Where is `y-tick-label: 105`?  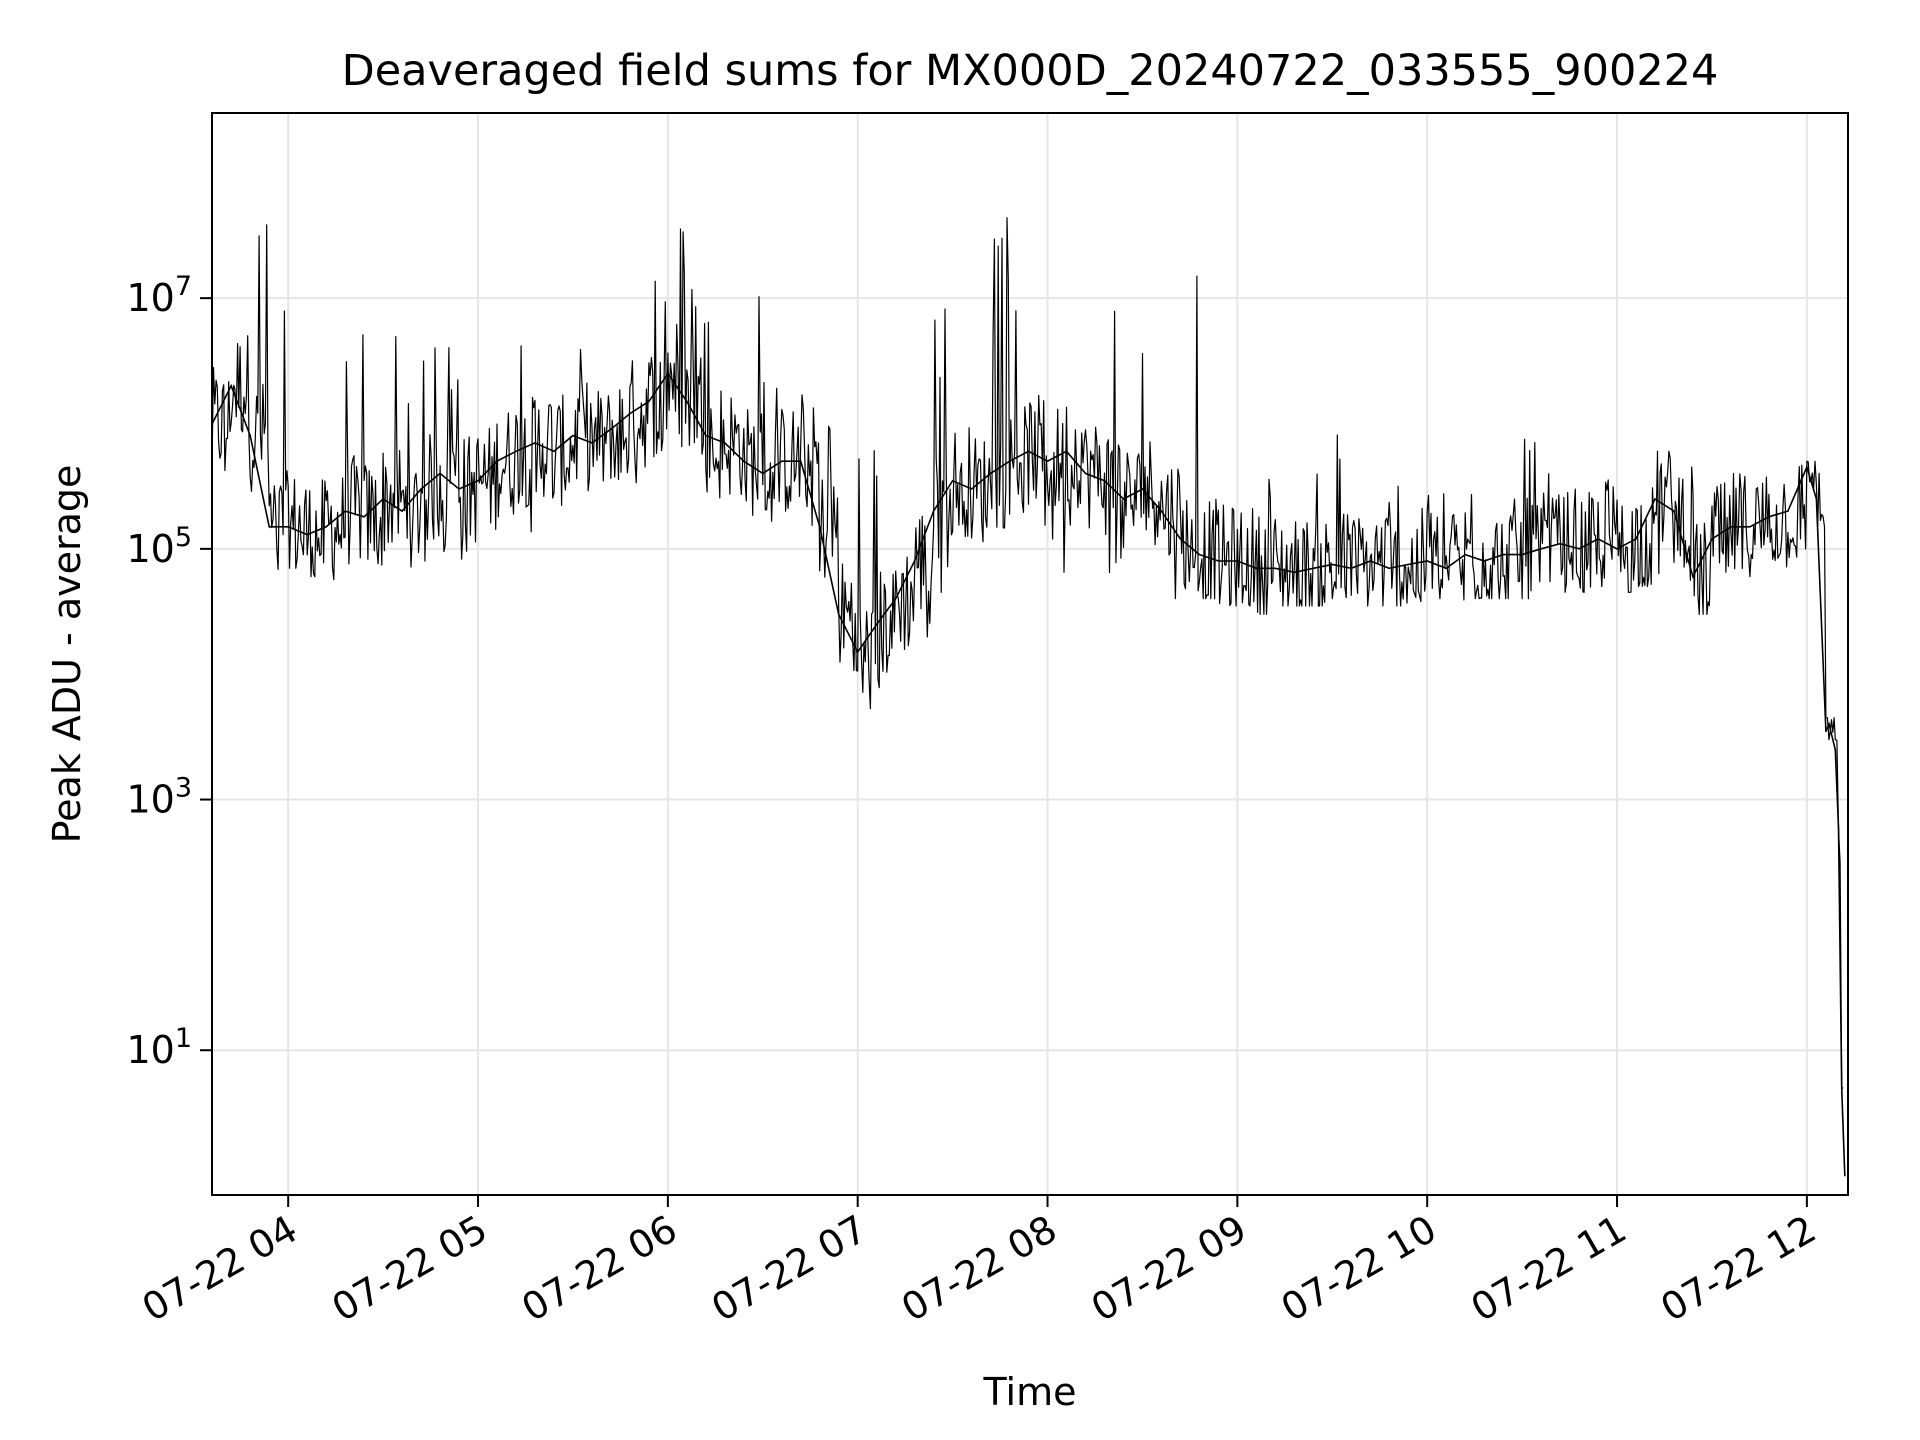 y-tick-label: 105 is located at coordinates (159, 546).